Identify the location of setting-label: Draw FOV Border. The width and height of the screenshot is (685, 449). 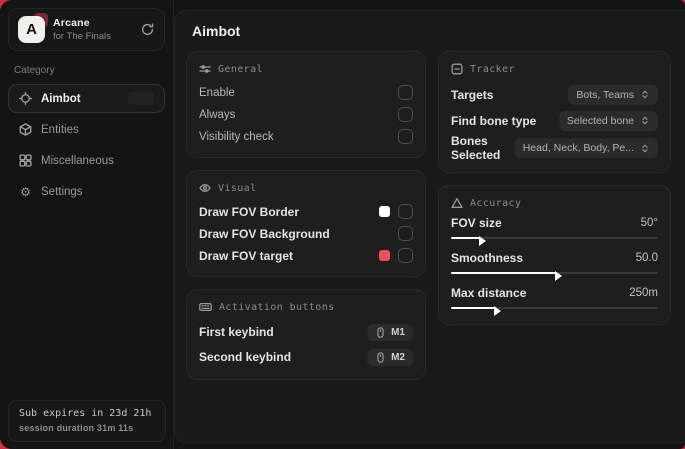
(249, 211).